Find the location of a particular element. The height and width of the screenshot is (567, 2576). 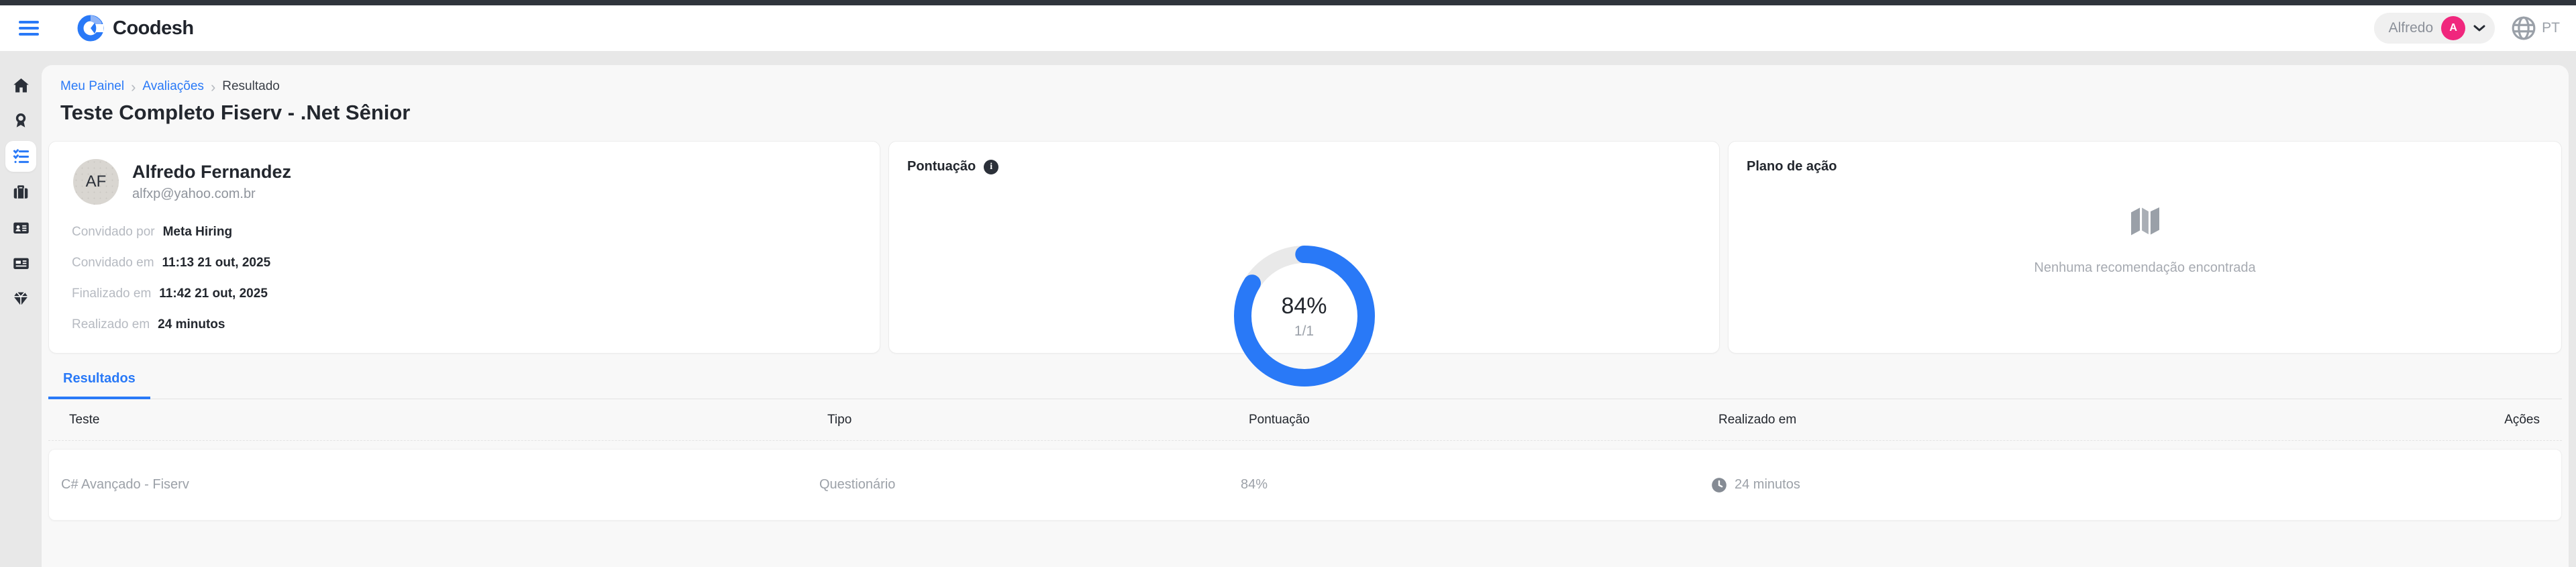

sidebar-item-premium is located at coordinates (20, 298).